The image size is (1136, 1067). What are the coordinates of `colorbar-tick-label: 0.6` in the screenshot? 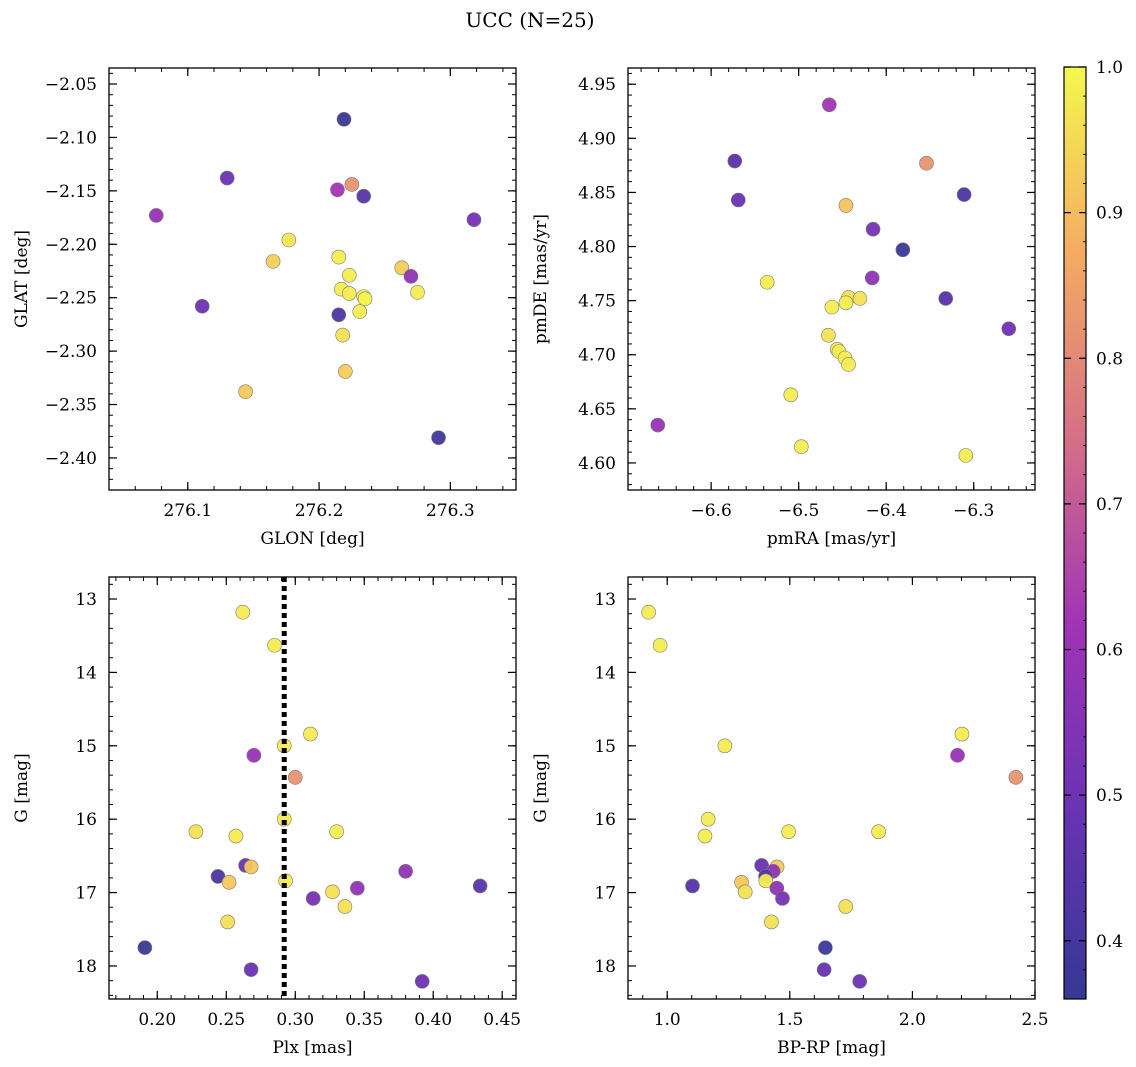 It's located at (1109, 651).